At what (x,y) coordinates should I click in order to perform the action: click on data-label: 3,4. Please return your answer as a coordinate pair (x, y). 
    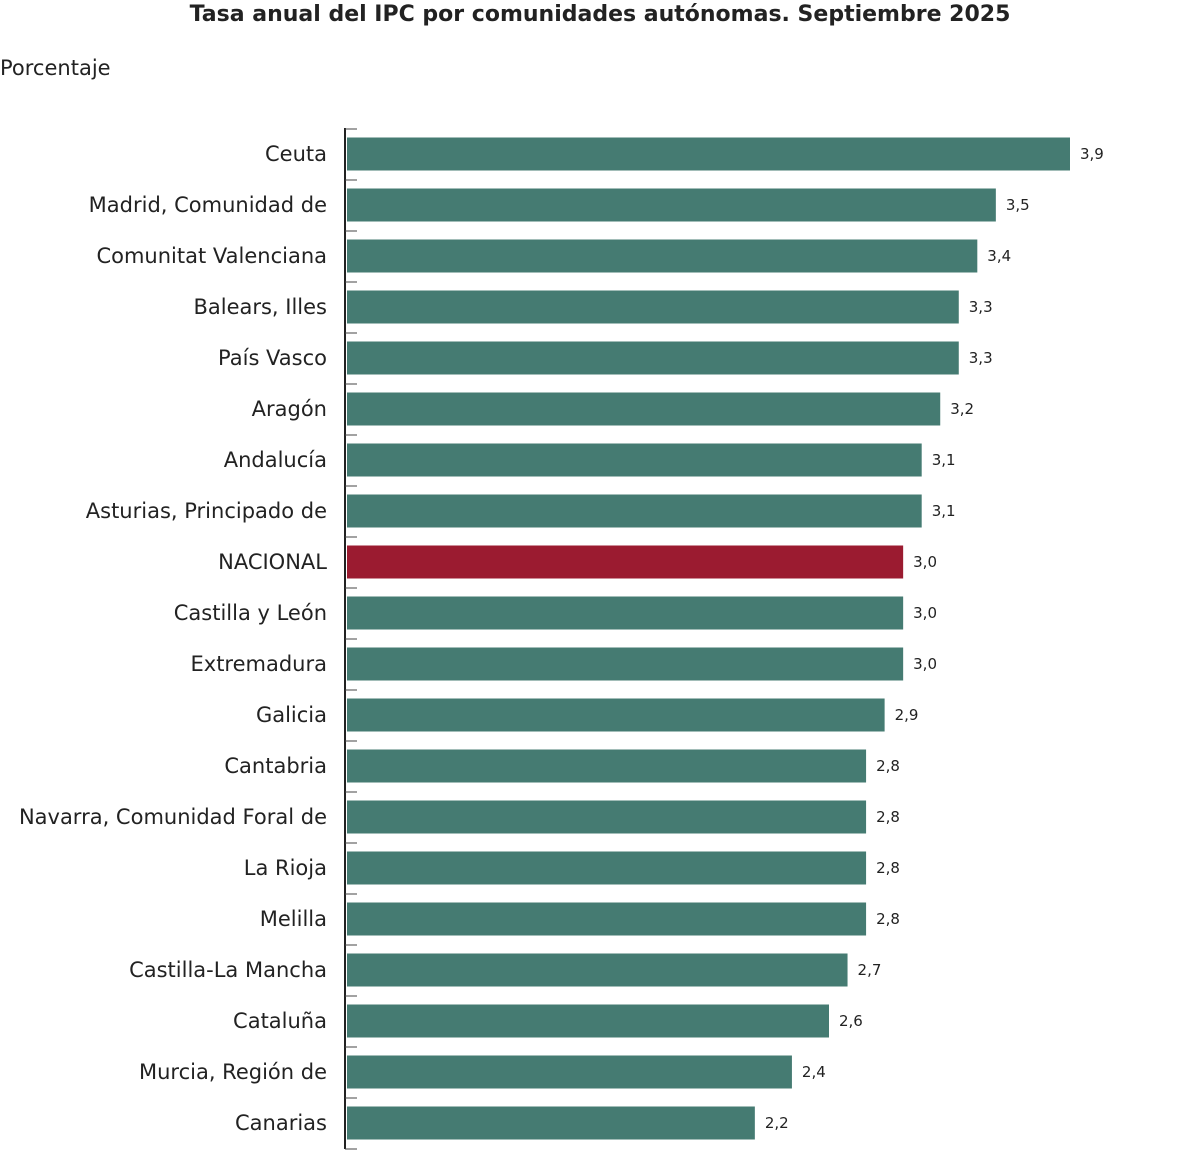
    Looking at the image, I should click on (999, 256).